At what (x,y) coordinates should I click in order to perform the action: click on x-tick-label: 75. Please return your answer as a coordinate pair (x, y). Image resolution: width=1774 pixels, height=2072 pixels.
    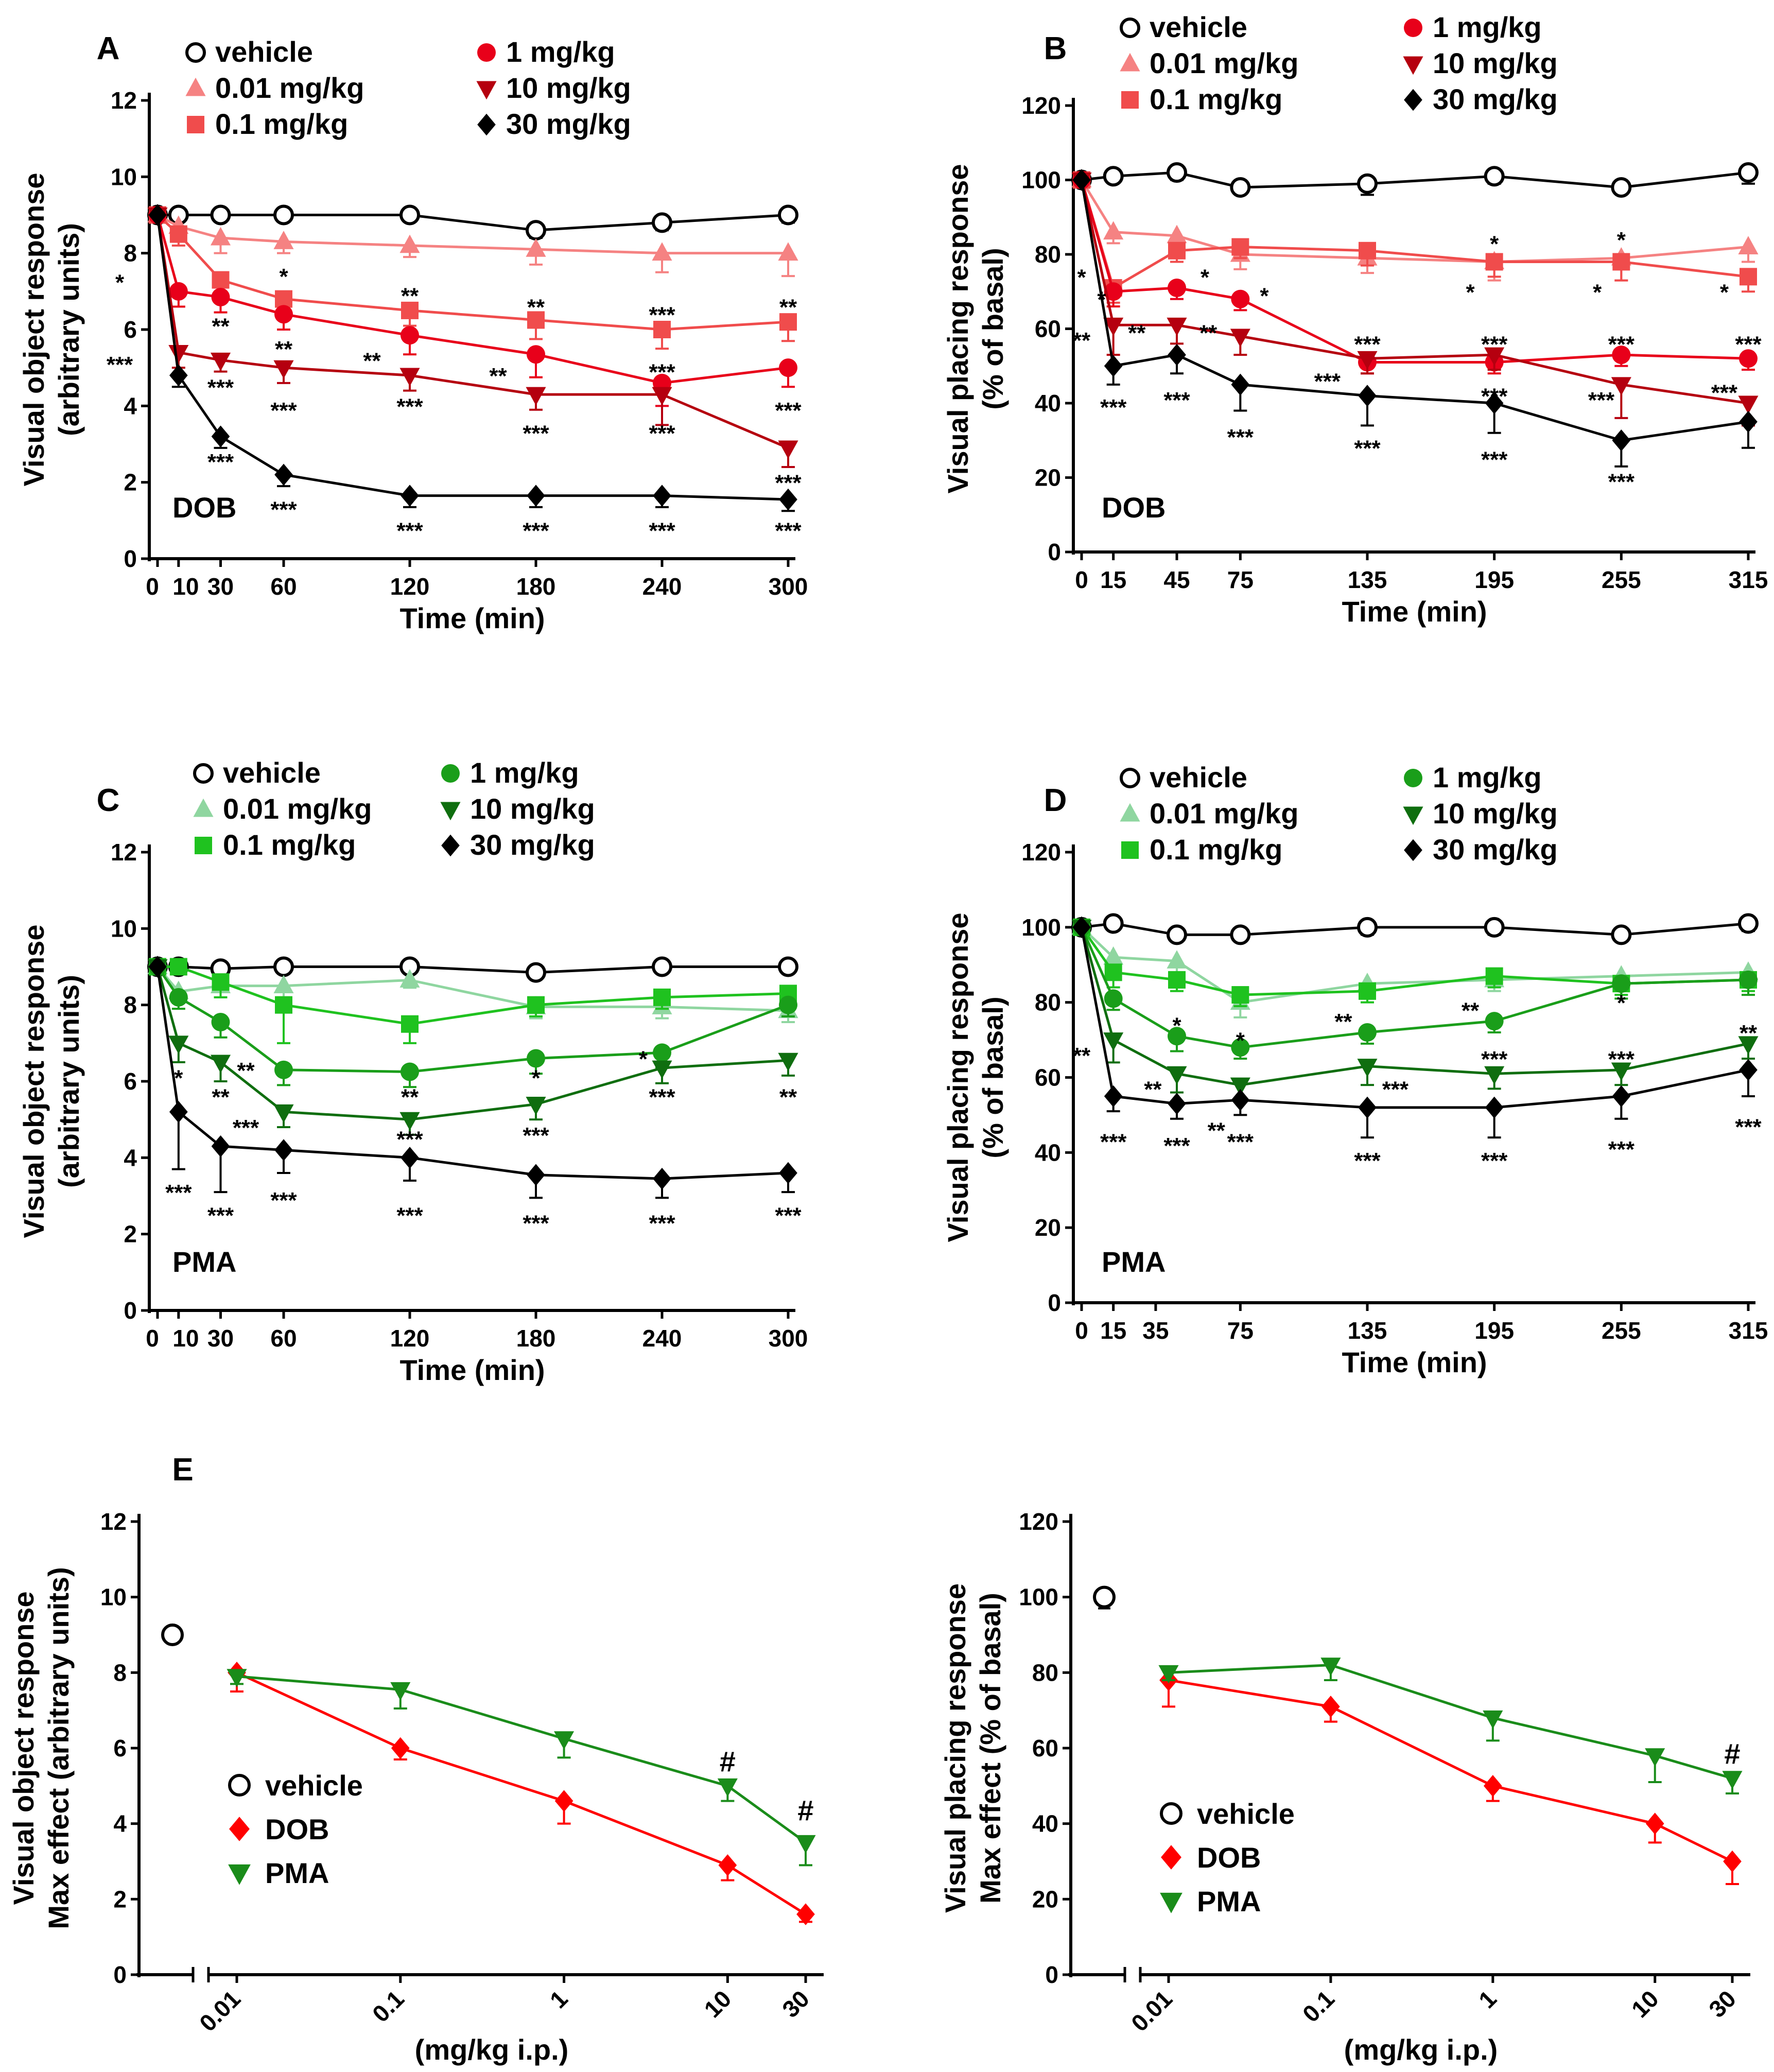
    Looking at the image, I should click on (1240, 1330).